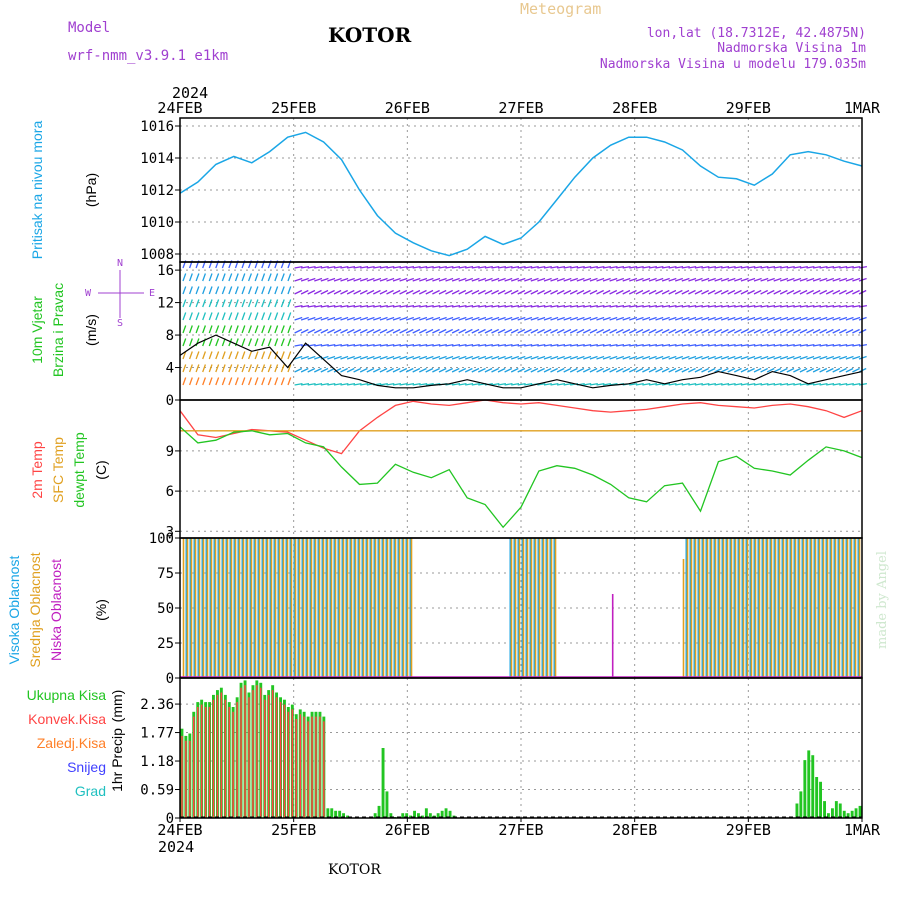  I want to click on precip-tick-label: 0, so click(170, 819).